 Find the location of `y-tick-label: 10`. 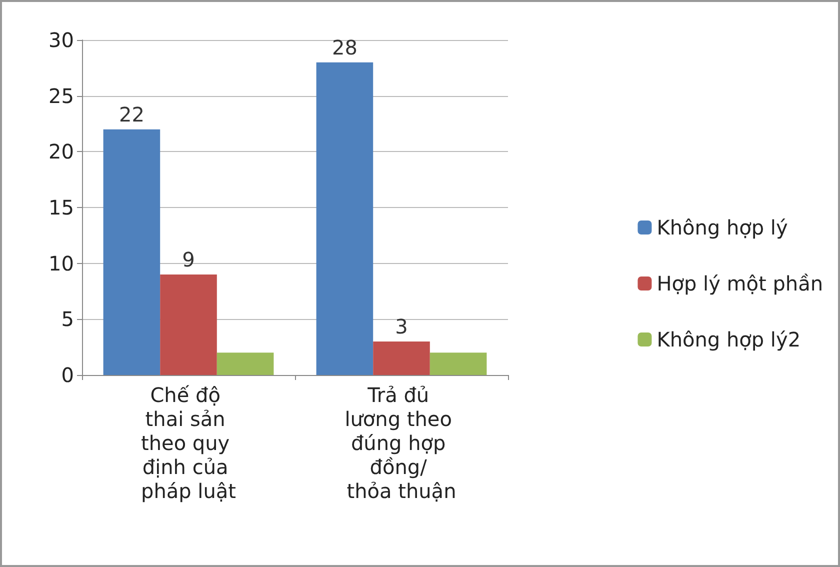

y-tick-label: 10 is located at coordinates (61, 263).